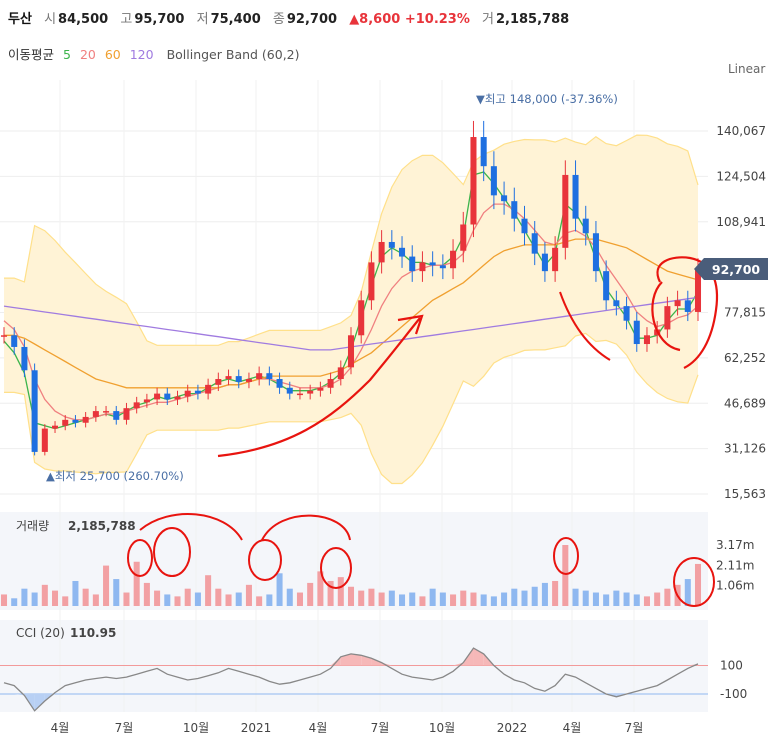  What do you see at coordinates (256, 728) in the screenshot?
I see `time-tick-label: 2021` at bounding box center [256, 728].